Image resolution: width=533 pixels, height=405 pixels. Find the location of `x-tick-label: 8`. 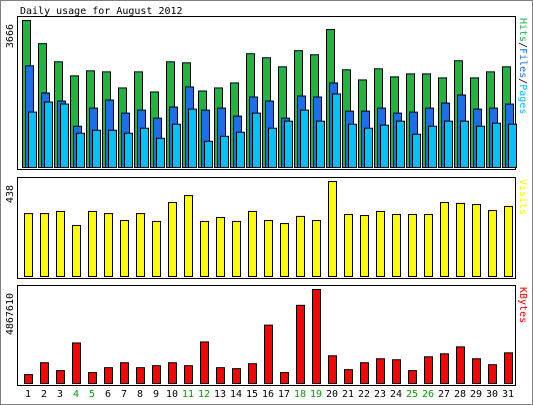

x-tick-label: 8 is located at coordinates (140, 394).